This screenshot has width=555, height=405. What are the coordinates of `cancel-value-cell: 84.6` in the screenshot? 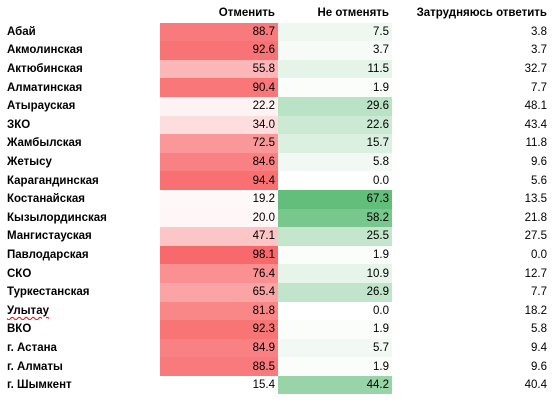 It's located at (219, 162).